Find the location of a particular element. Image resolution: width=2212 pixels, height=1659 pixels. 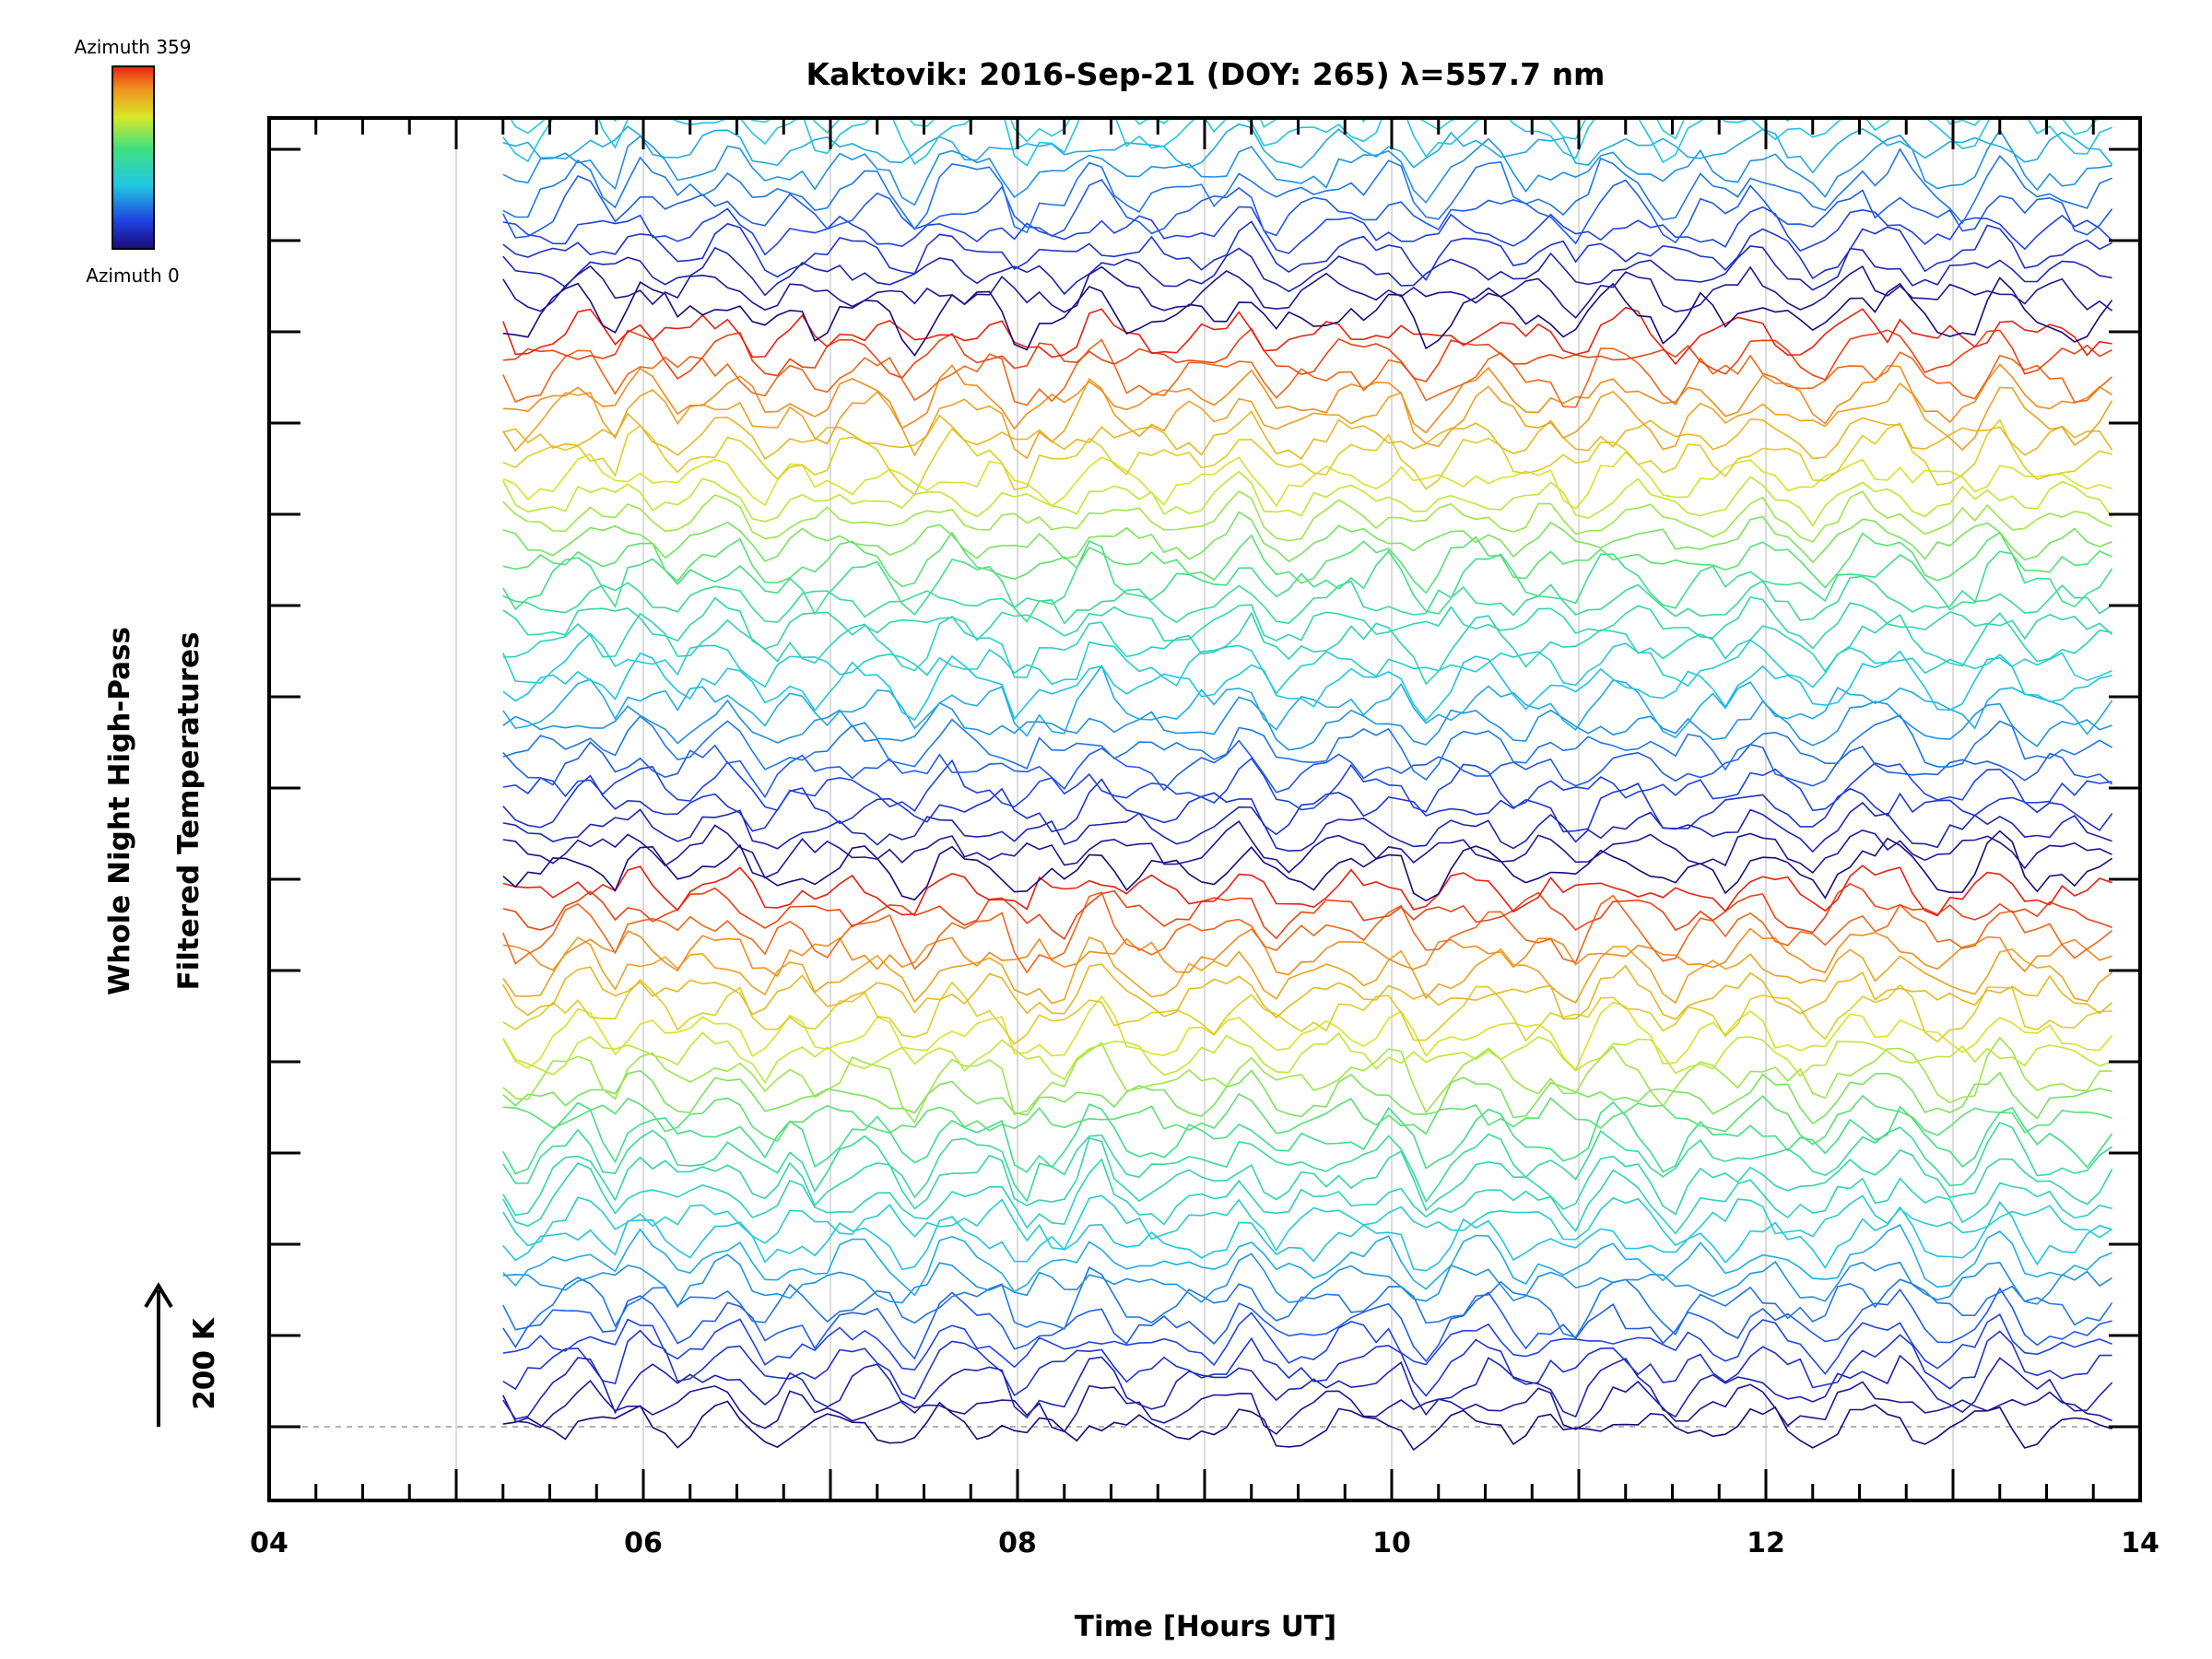

x-tick-label: 14 is located at coordinates (2140, 1543).